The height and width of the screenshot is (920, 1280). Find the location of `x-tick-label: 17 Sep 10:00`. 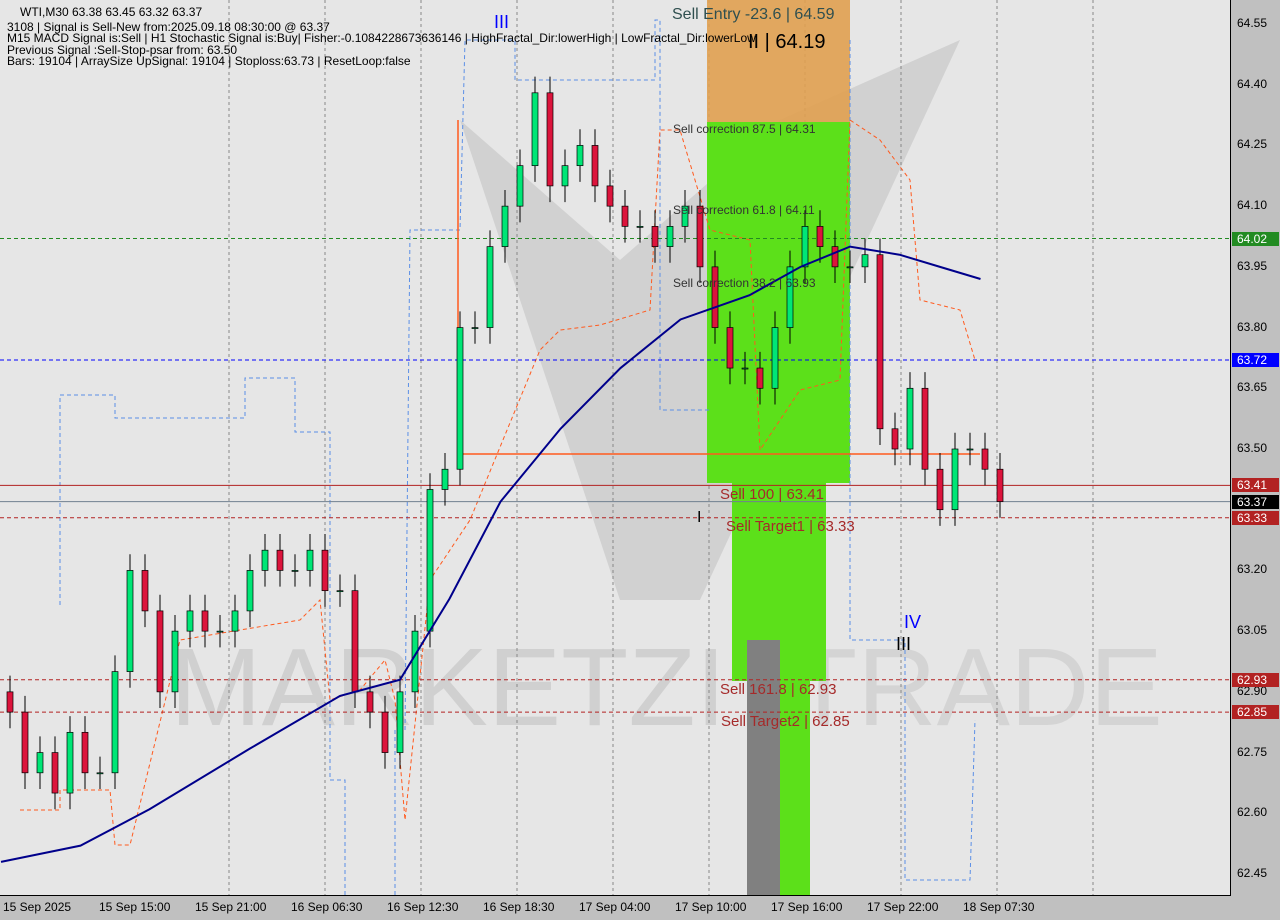

x-tick-label: 17 Sep 10:00 is located at coordinates (711, 907).